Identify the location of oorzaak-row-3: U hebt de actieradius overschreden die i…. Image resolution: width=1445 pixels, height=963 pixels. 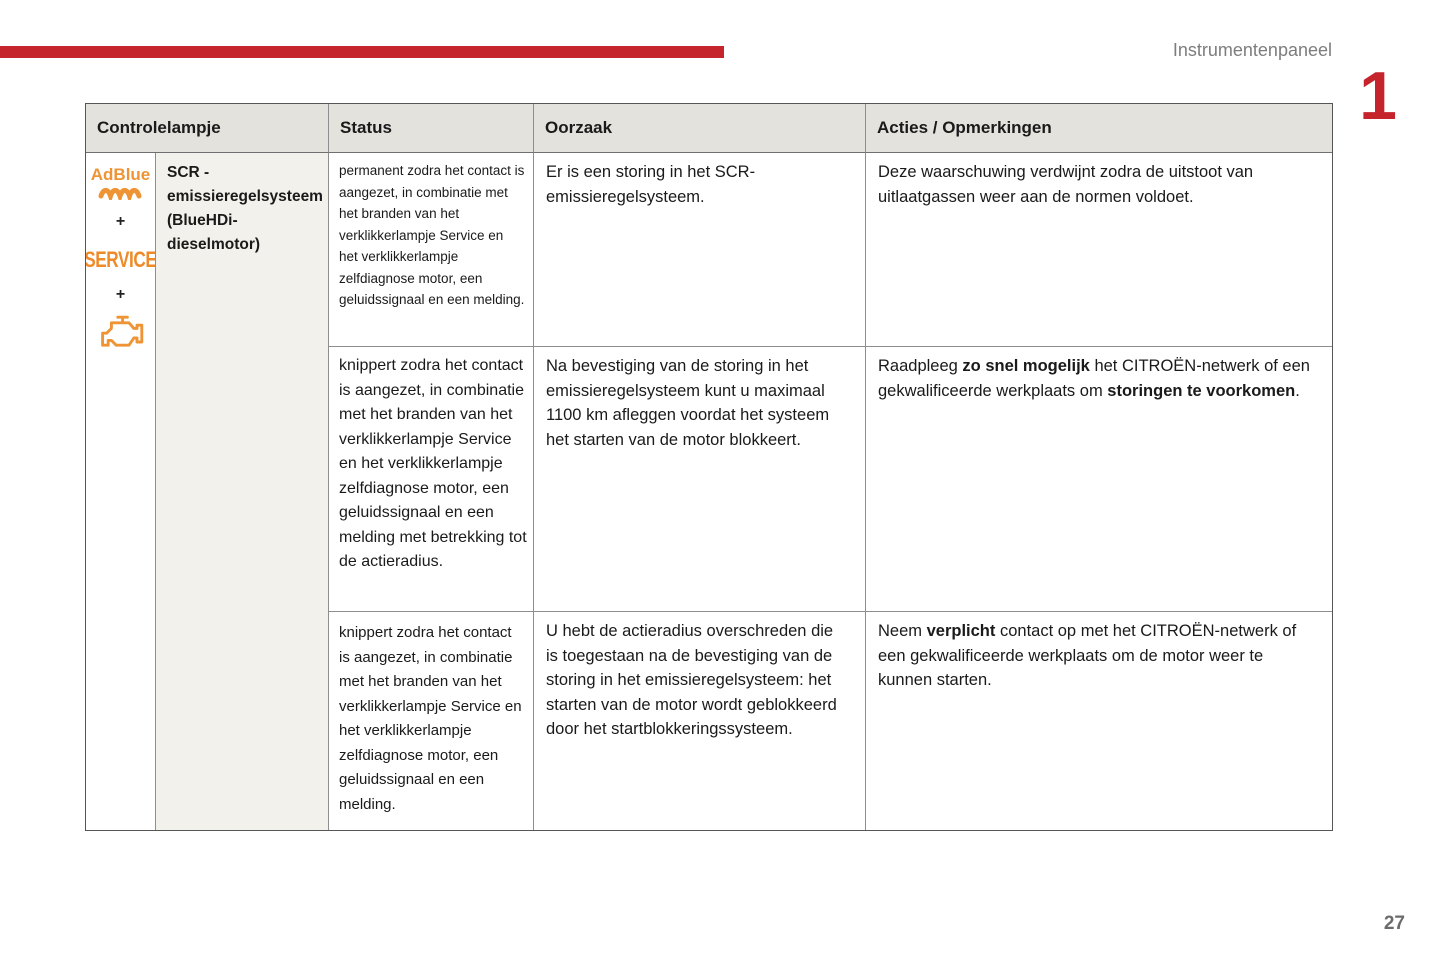
(699, 720).